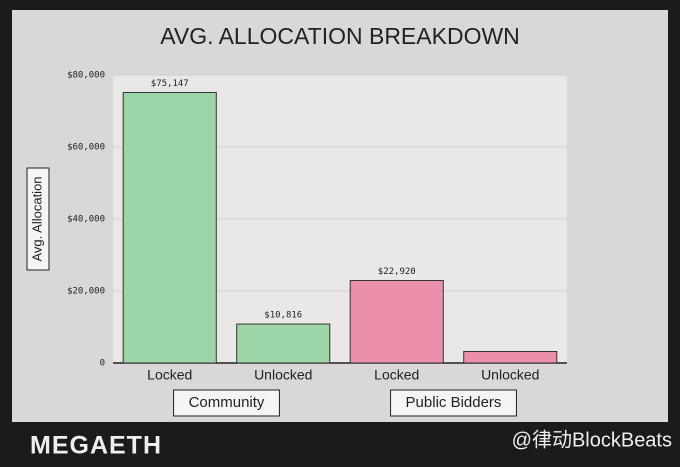 The height and width of the screenshot is (467, 680). I want to click on logo: MEGAETH, so click(96, 446).